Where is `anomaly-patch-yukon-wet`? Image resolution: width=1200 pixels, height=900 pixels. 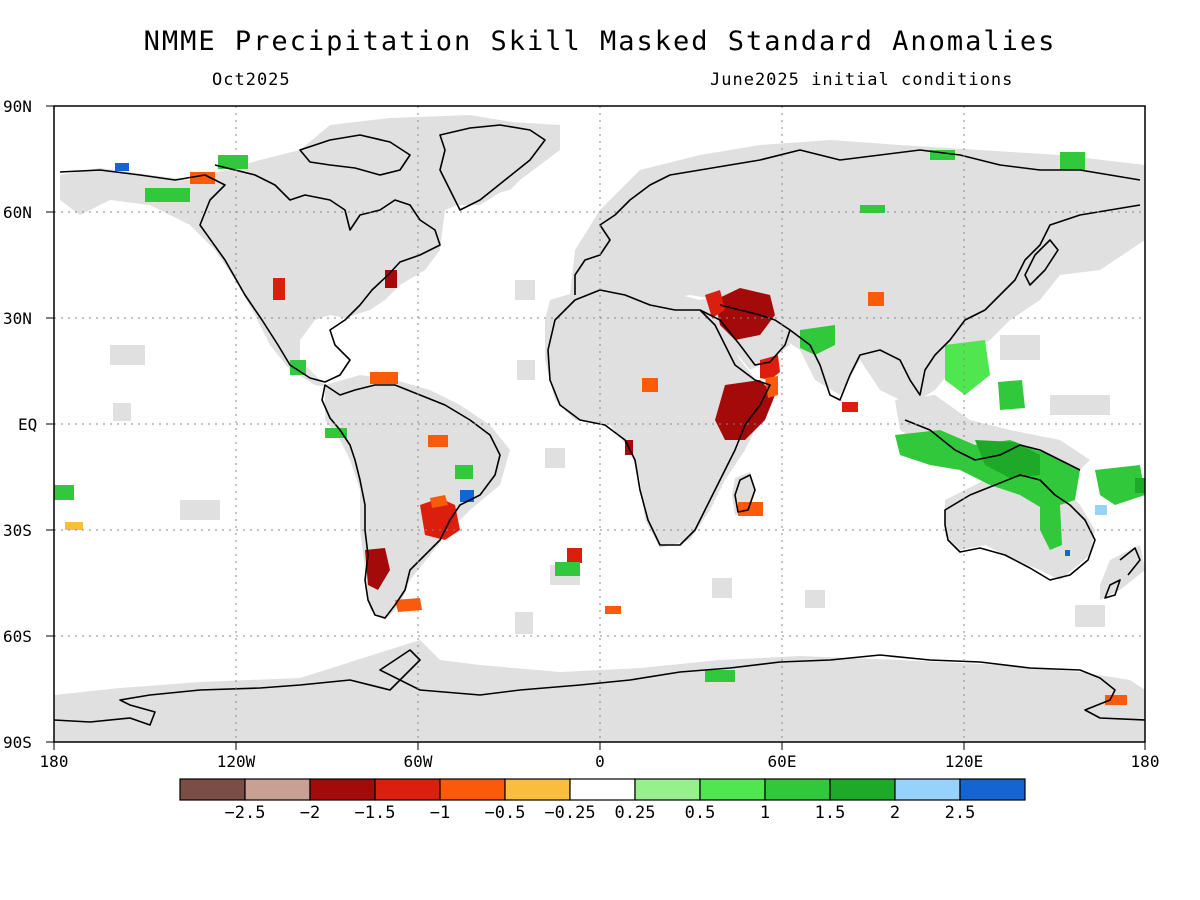 anomaly-patch-yukon-wet is located at coordinates (233, 162).